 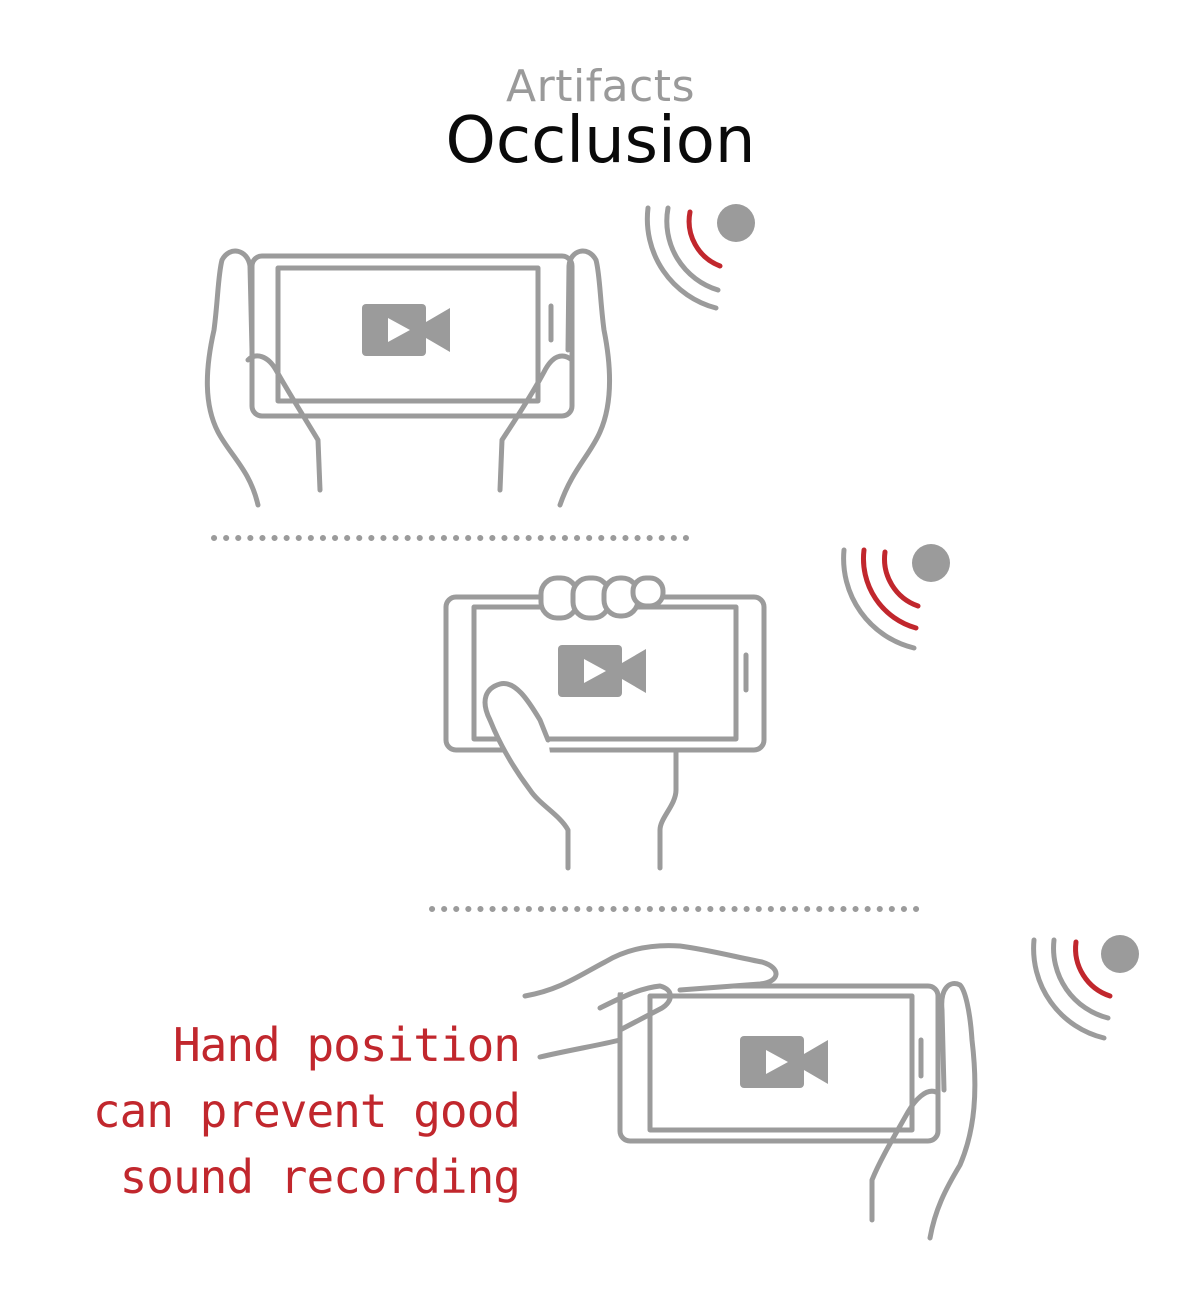 I want to click on title-block: Artifacts Occlusion, so click(x=600, y=119).